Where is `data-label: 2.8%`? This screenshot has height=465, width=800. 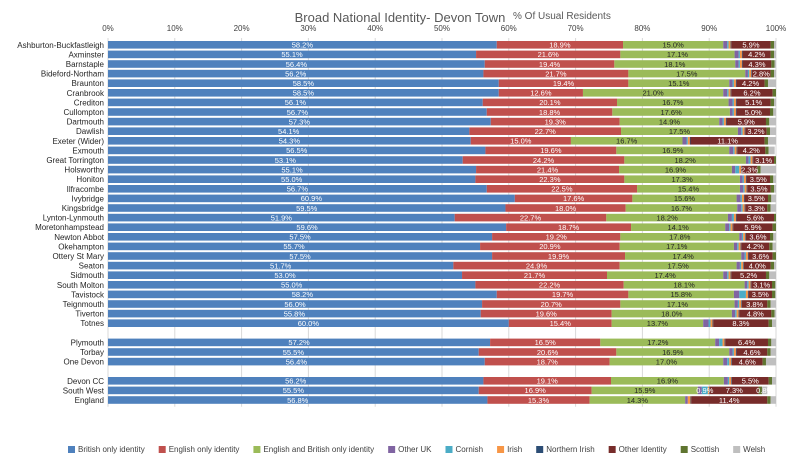 data-label: 2.8% is located at coordinates (761, 73).